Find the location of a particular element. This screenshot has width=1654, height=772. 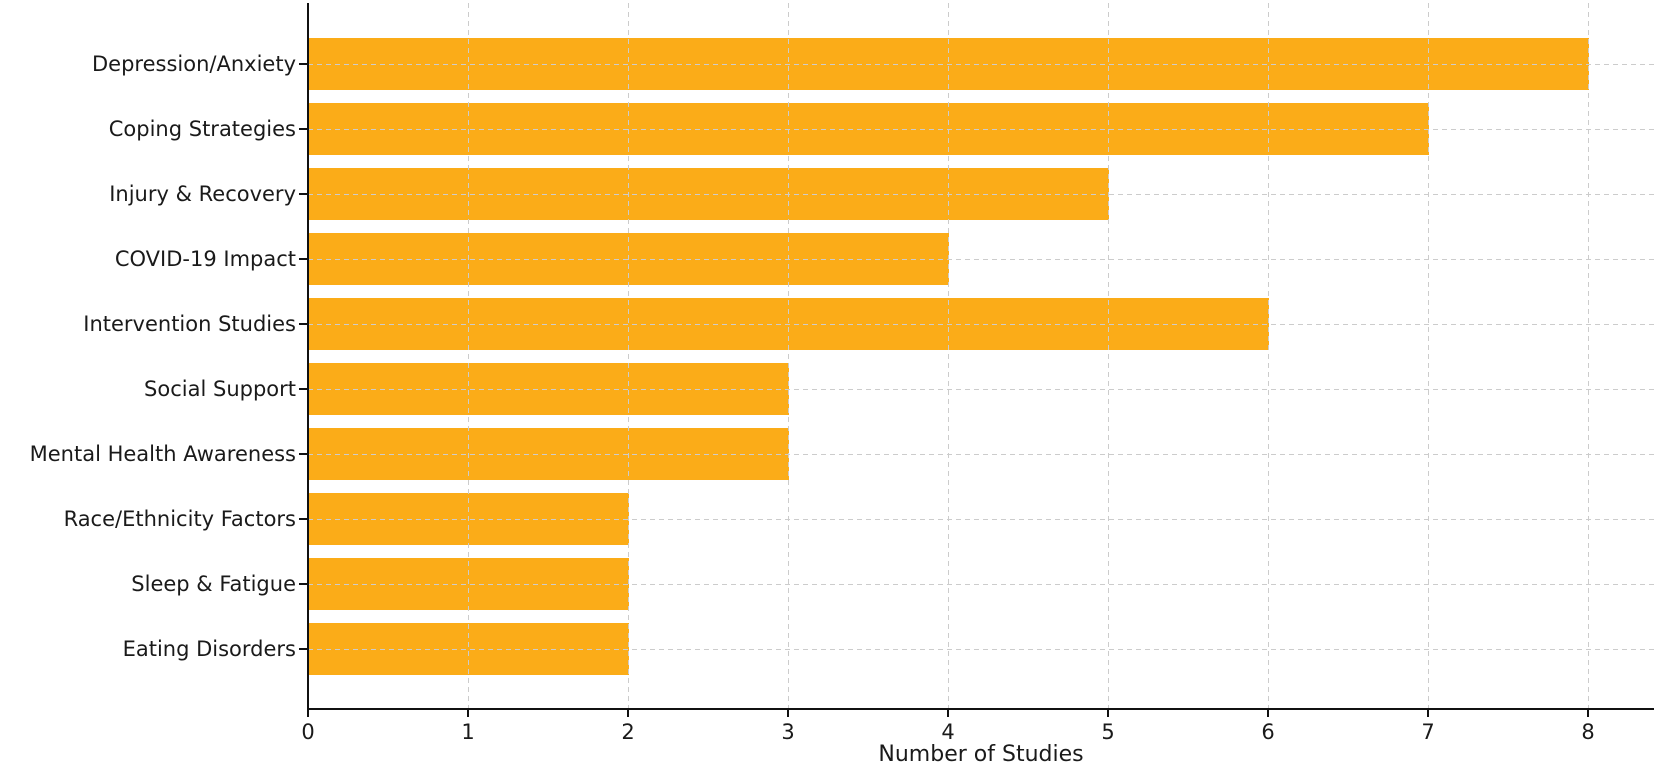

y-category-label-4: Intervention Studies is located at coordinates (189, 324).